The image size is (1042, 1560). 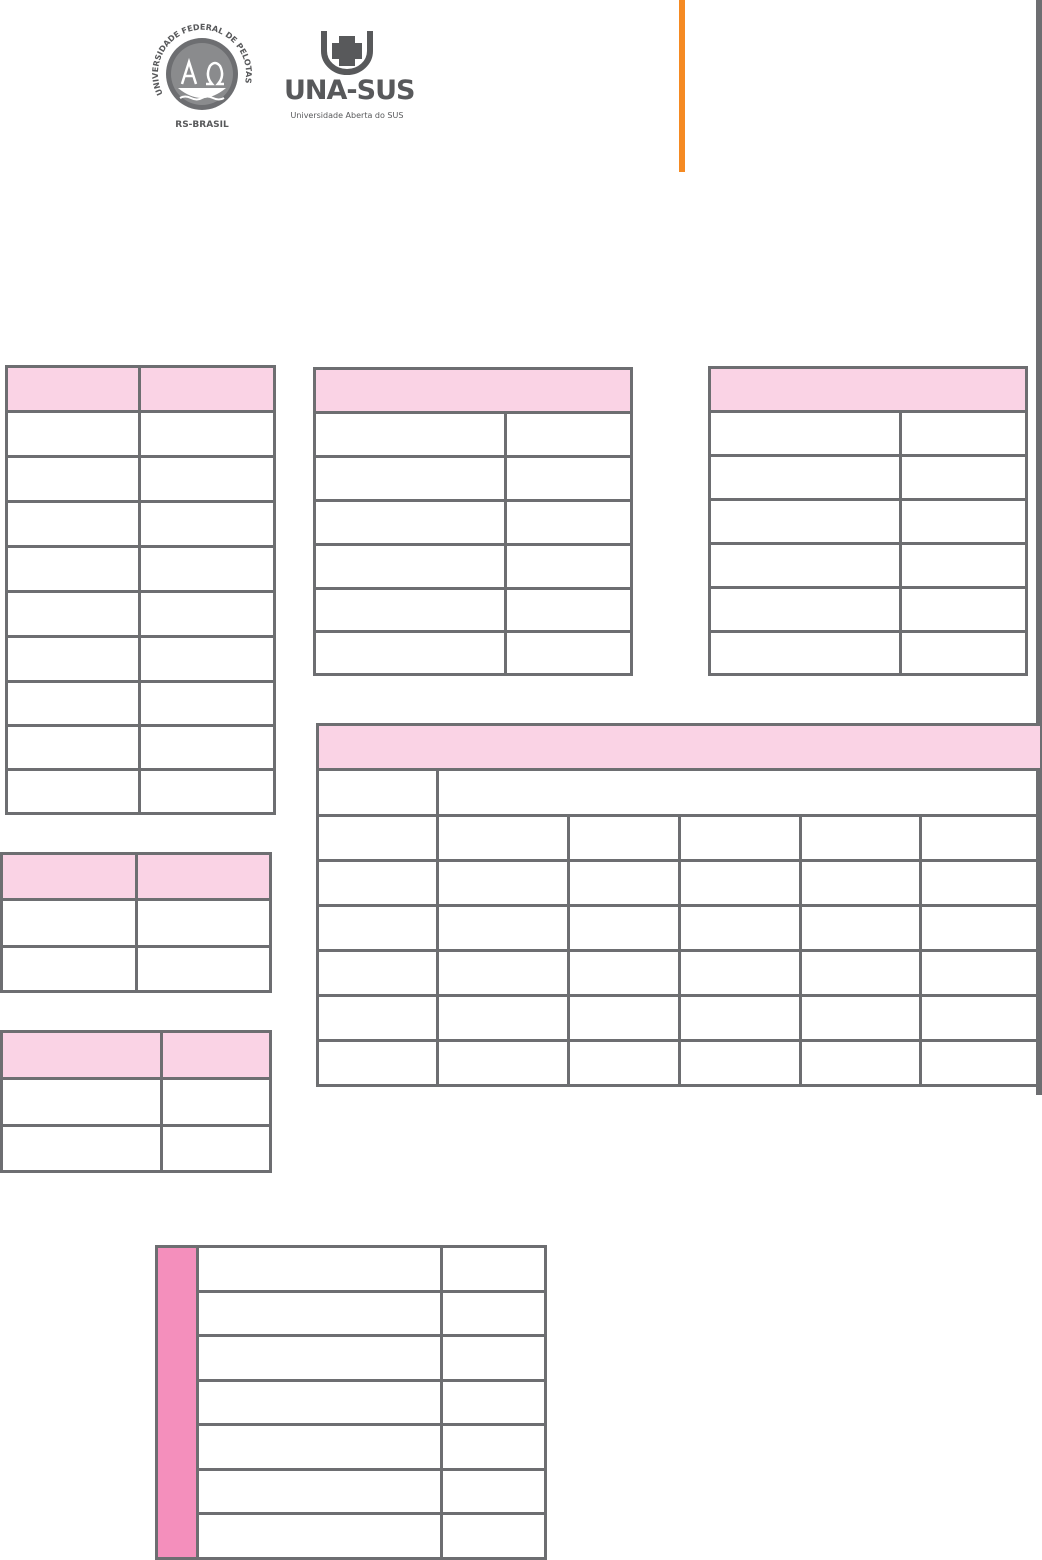 I want to click on orange-accent-bar, so click(x=682, y=86).